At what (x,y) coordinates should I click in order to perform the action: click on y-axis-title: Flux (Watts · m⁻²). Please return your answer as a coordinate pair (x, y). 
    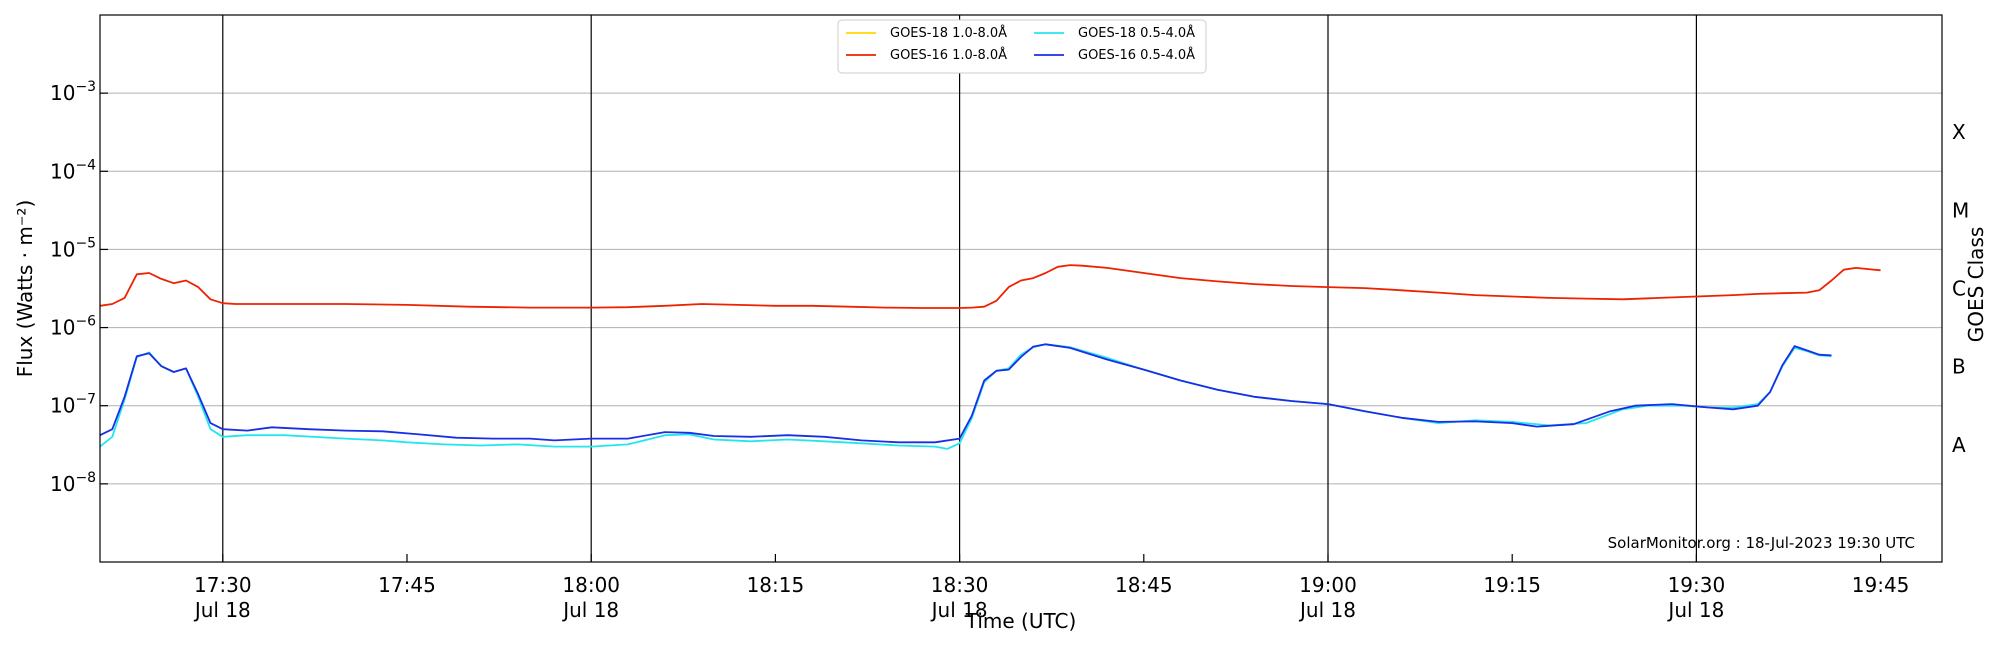
    Looking at the image, I should click on (25, 289).